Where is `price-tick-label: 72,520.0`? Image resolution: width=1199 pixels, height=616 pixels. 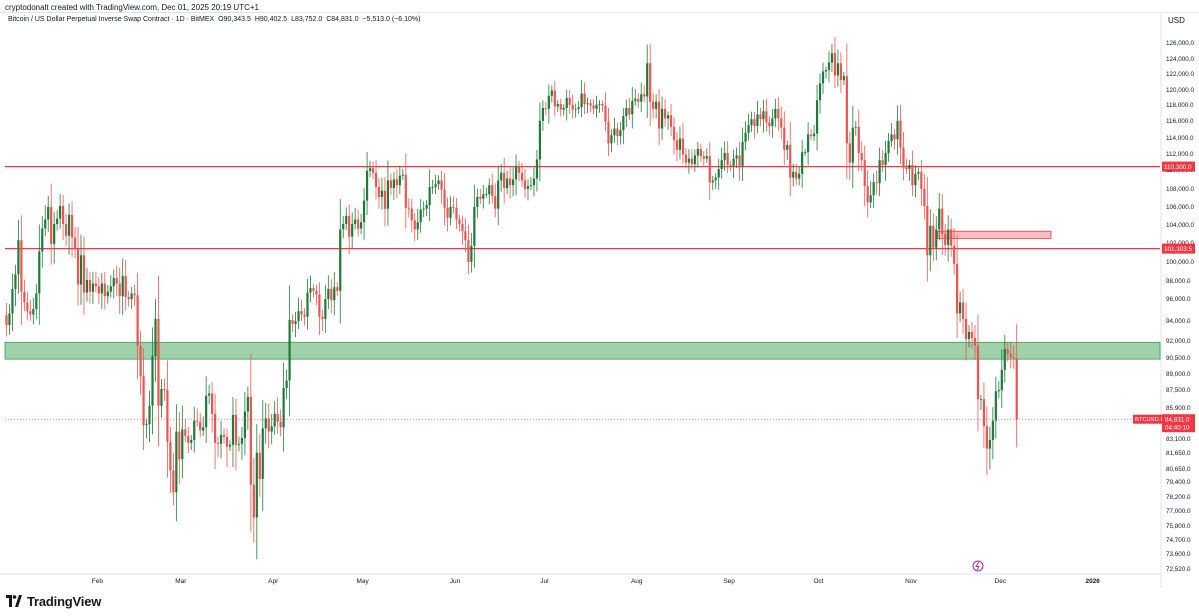 price-tick-label: 72,520.0 is located at coordinates (1178, 569).